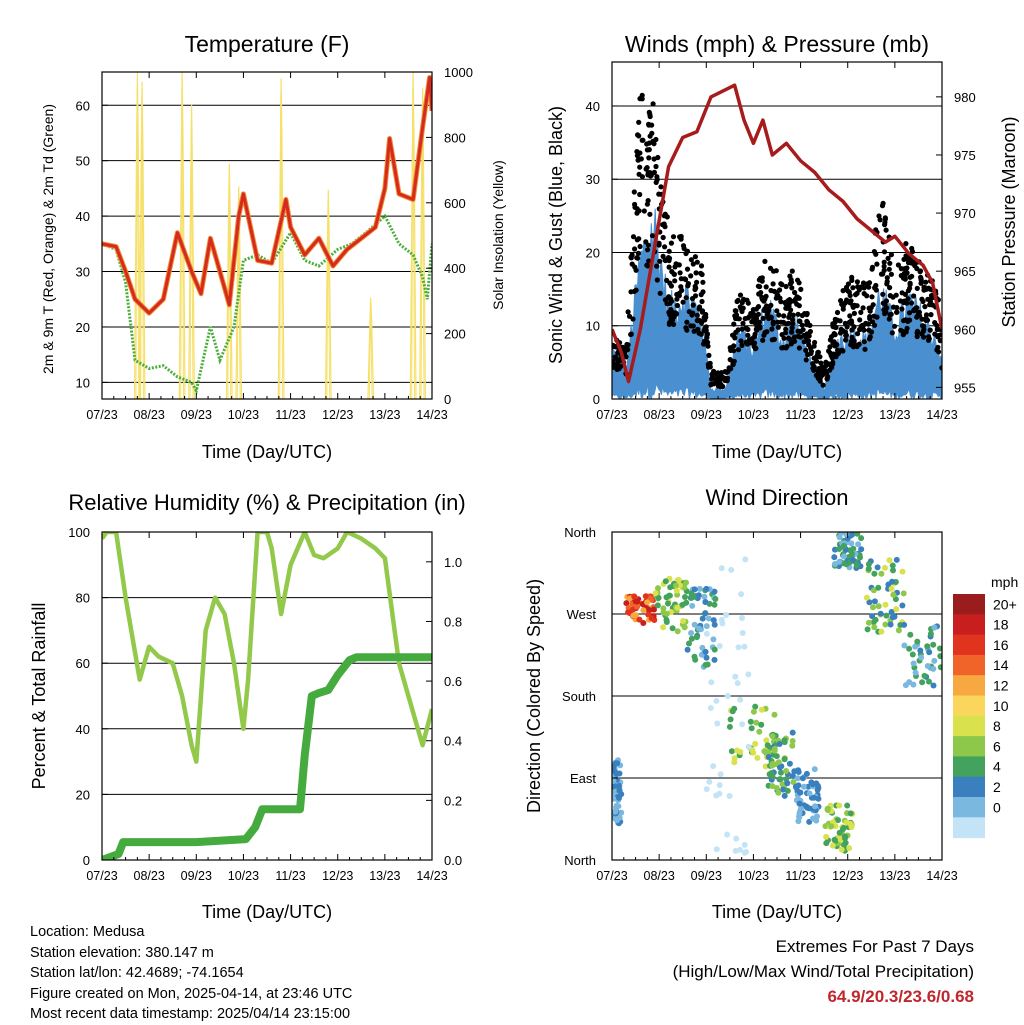 The image size is (1024, 1025). What do you see at coordinates (556, 235) in the screenshot?
I see `winds-ylabel-left: Sonic Wind & Gust (Blue, Black)` at bounding box center [556, 235].